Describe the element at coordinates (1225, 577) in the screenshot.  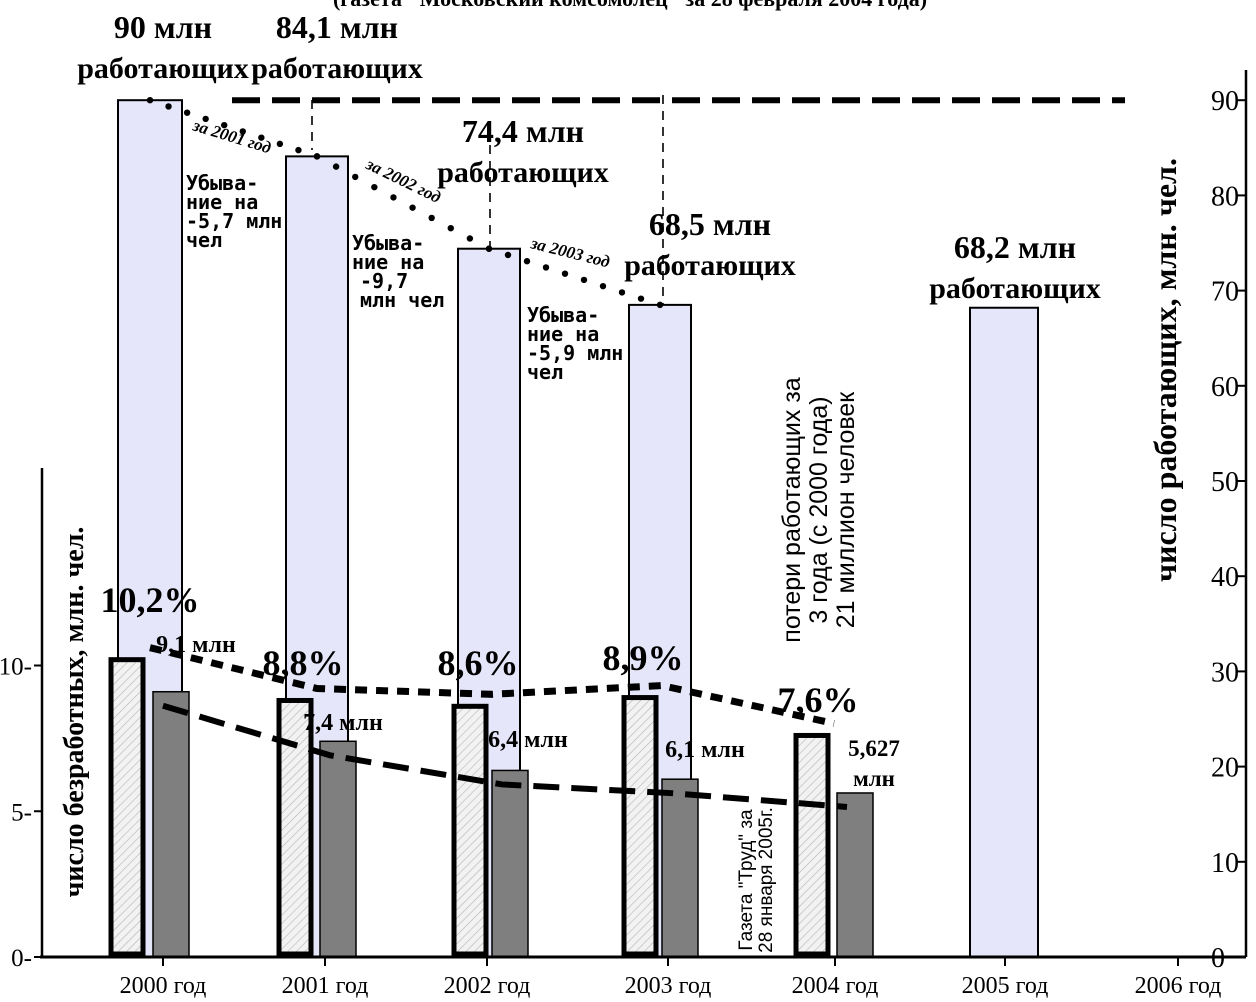
I see `right-tick-label: 40` at that location.